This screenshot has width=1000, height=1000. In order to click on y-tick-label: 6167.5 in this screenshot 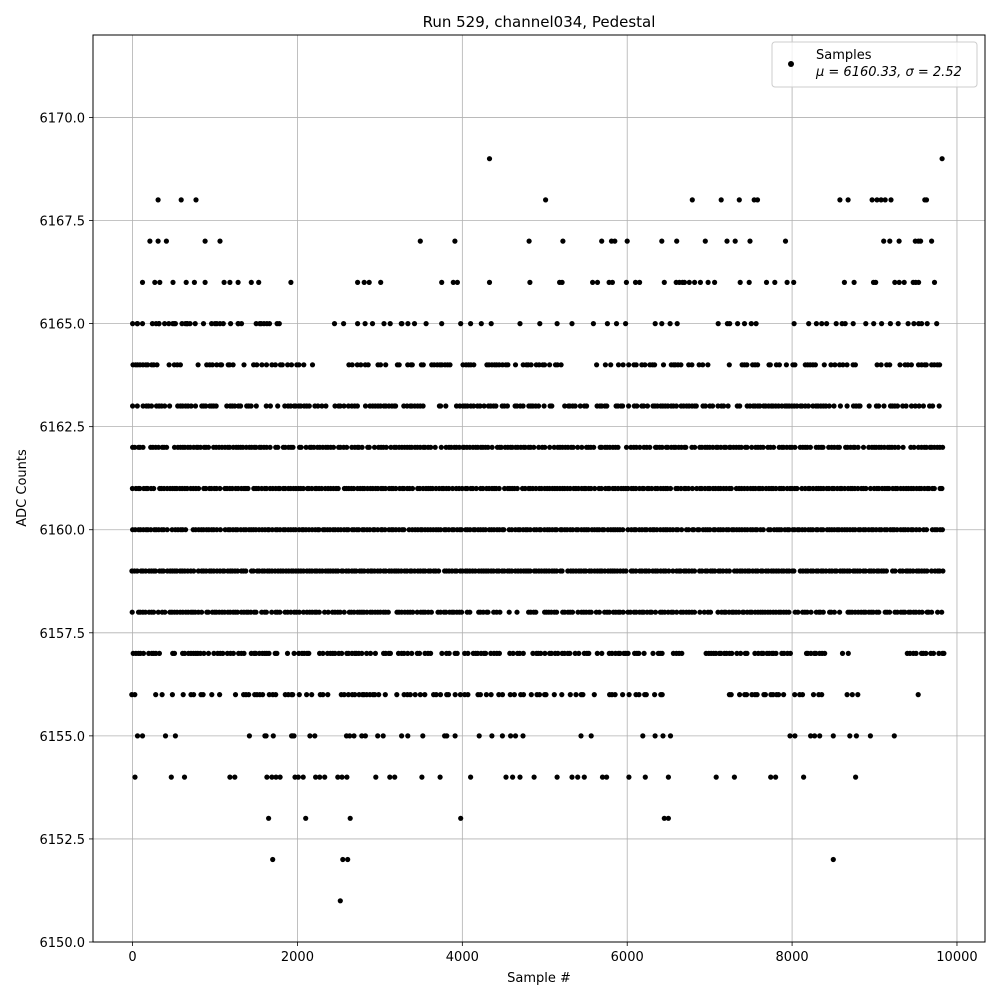, I will do `click(63, 222)`.